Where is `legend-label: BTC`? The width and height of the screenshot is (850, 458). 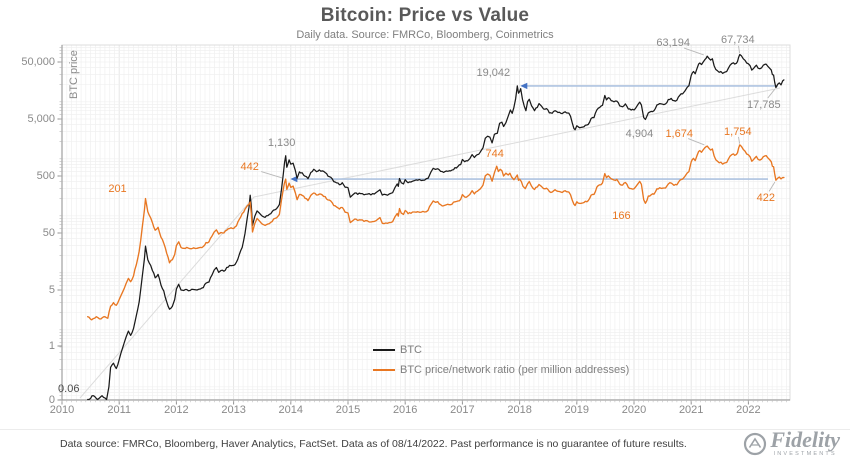
legend-label: BTC is located at coordinates (411, 350).